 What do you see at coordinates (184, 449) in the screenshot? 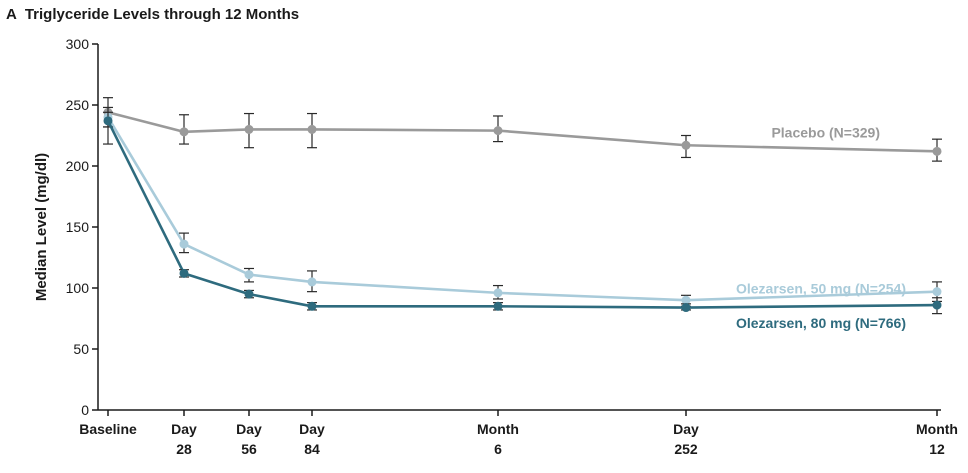
I see `x-tick-label-line: 28` at bounding box center [184, 449].